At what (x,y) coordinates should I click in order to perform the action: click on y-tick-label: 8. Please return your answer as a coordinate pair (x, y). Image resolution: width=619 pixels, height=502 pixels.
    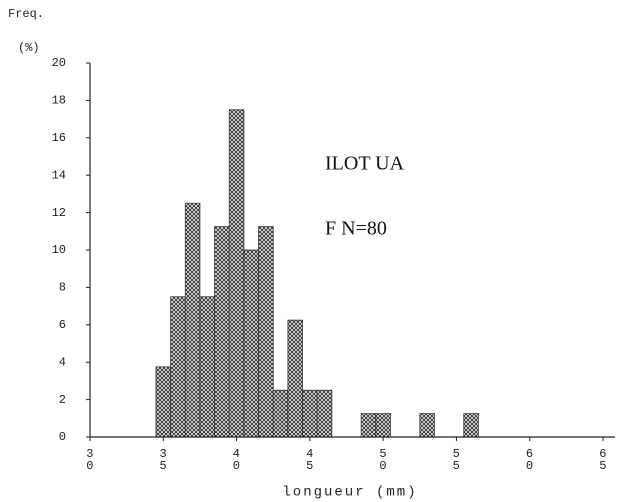
    Looking at the image, I should click on (62, 288).